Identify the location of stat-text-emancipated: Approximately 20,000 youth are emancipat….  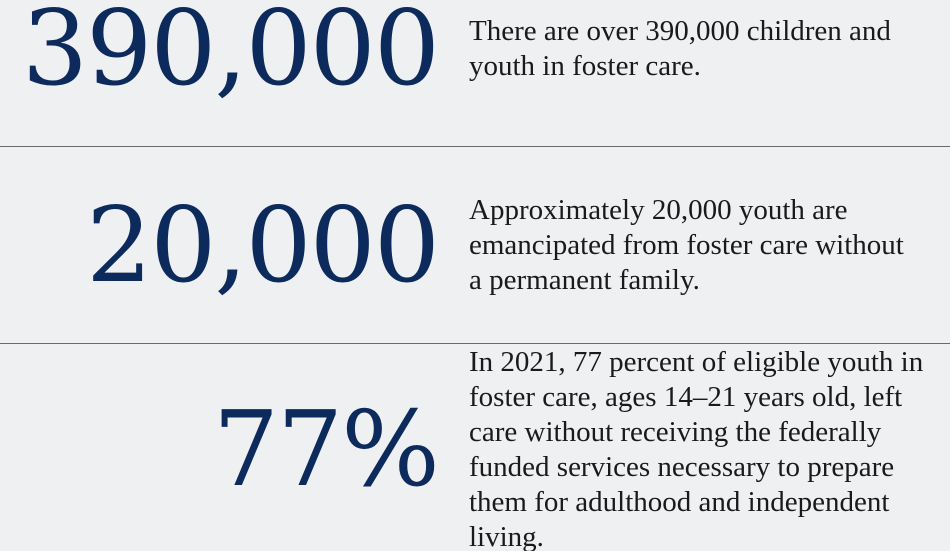
(686, 245).